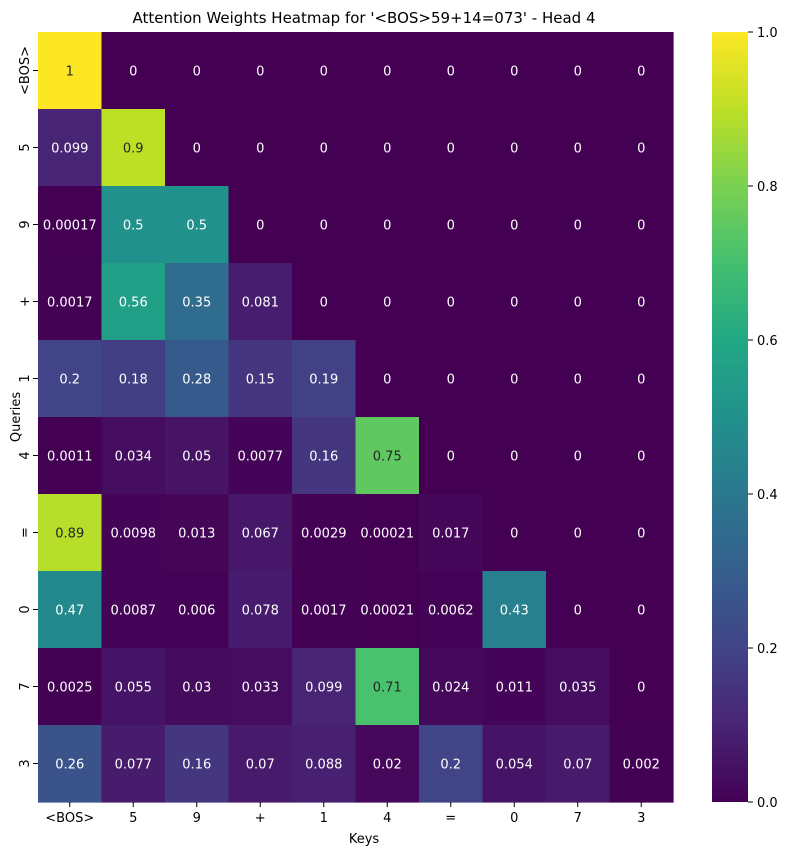 The height and width of the screenshot is (855, 792). Describe the element at coordinates (387, 688) in the screenshot. I see `cell-value-label: 0.71` at that location.